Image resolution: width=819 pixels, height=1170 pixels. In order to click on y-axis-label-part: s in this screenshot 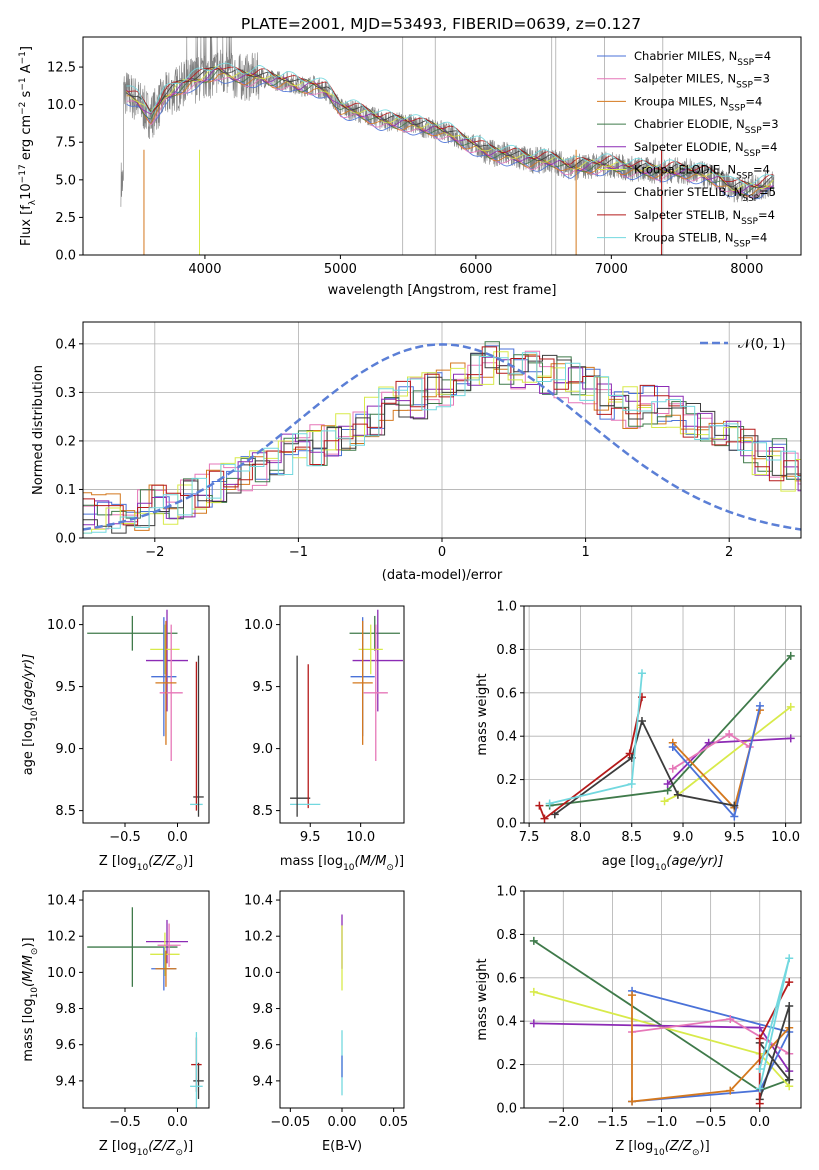, I will do `click(26, 95)`.